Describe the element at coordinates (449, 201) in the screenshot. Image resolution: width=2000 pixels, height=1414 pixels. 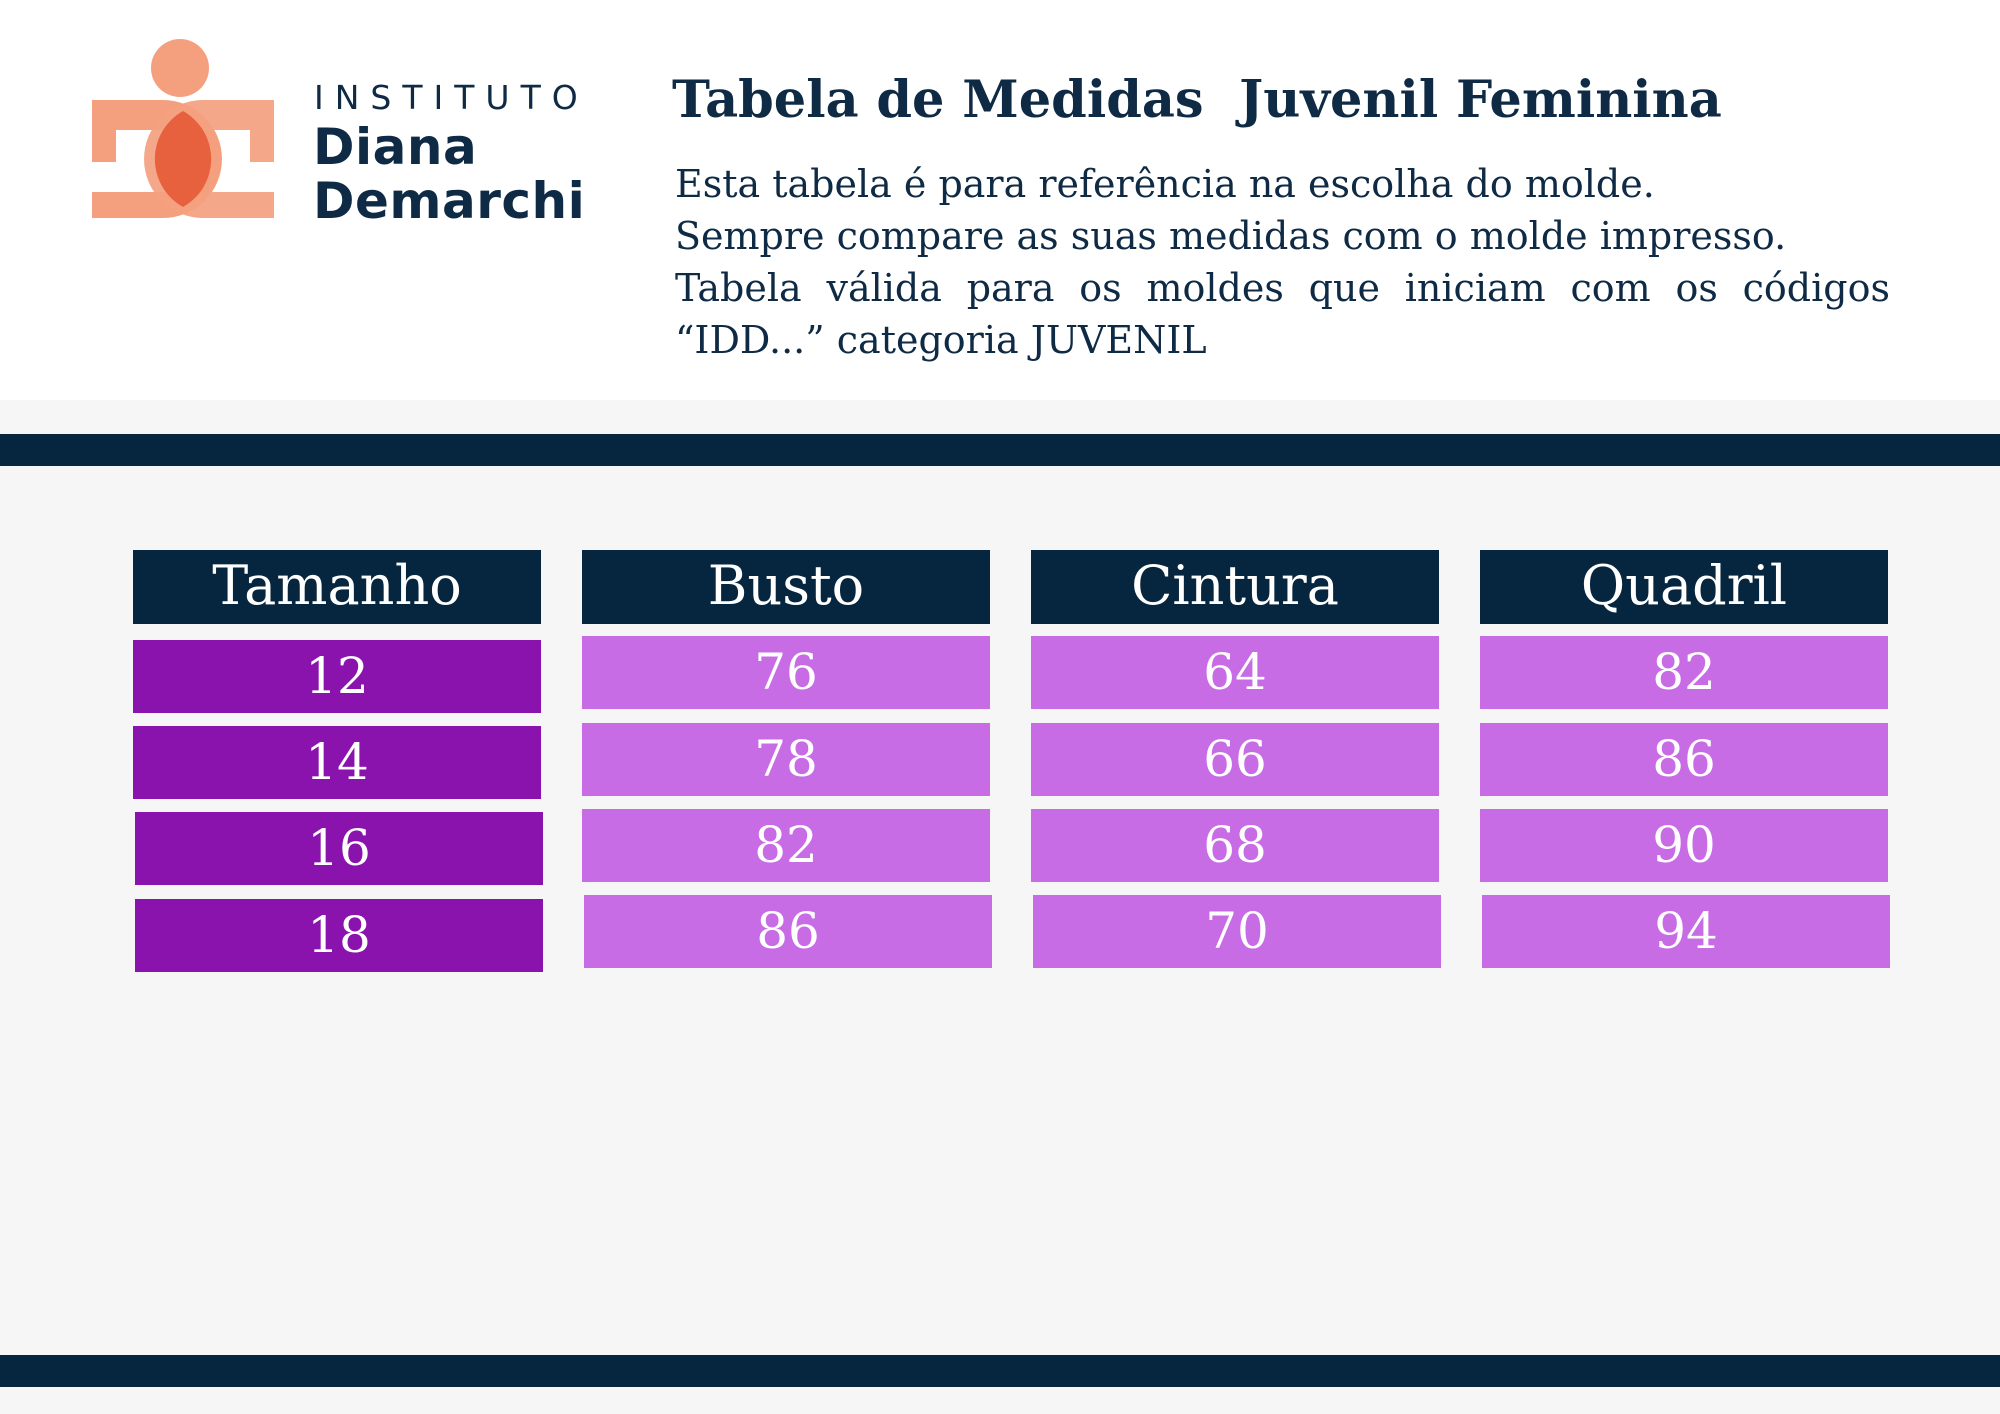
I see `logo-text-demarchi: Demarchi` at that location.